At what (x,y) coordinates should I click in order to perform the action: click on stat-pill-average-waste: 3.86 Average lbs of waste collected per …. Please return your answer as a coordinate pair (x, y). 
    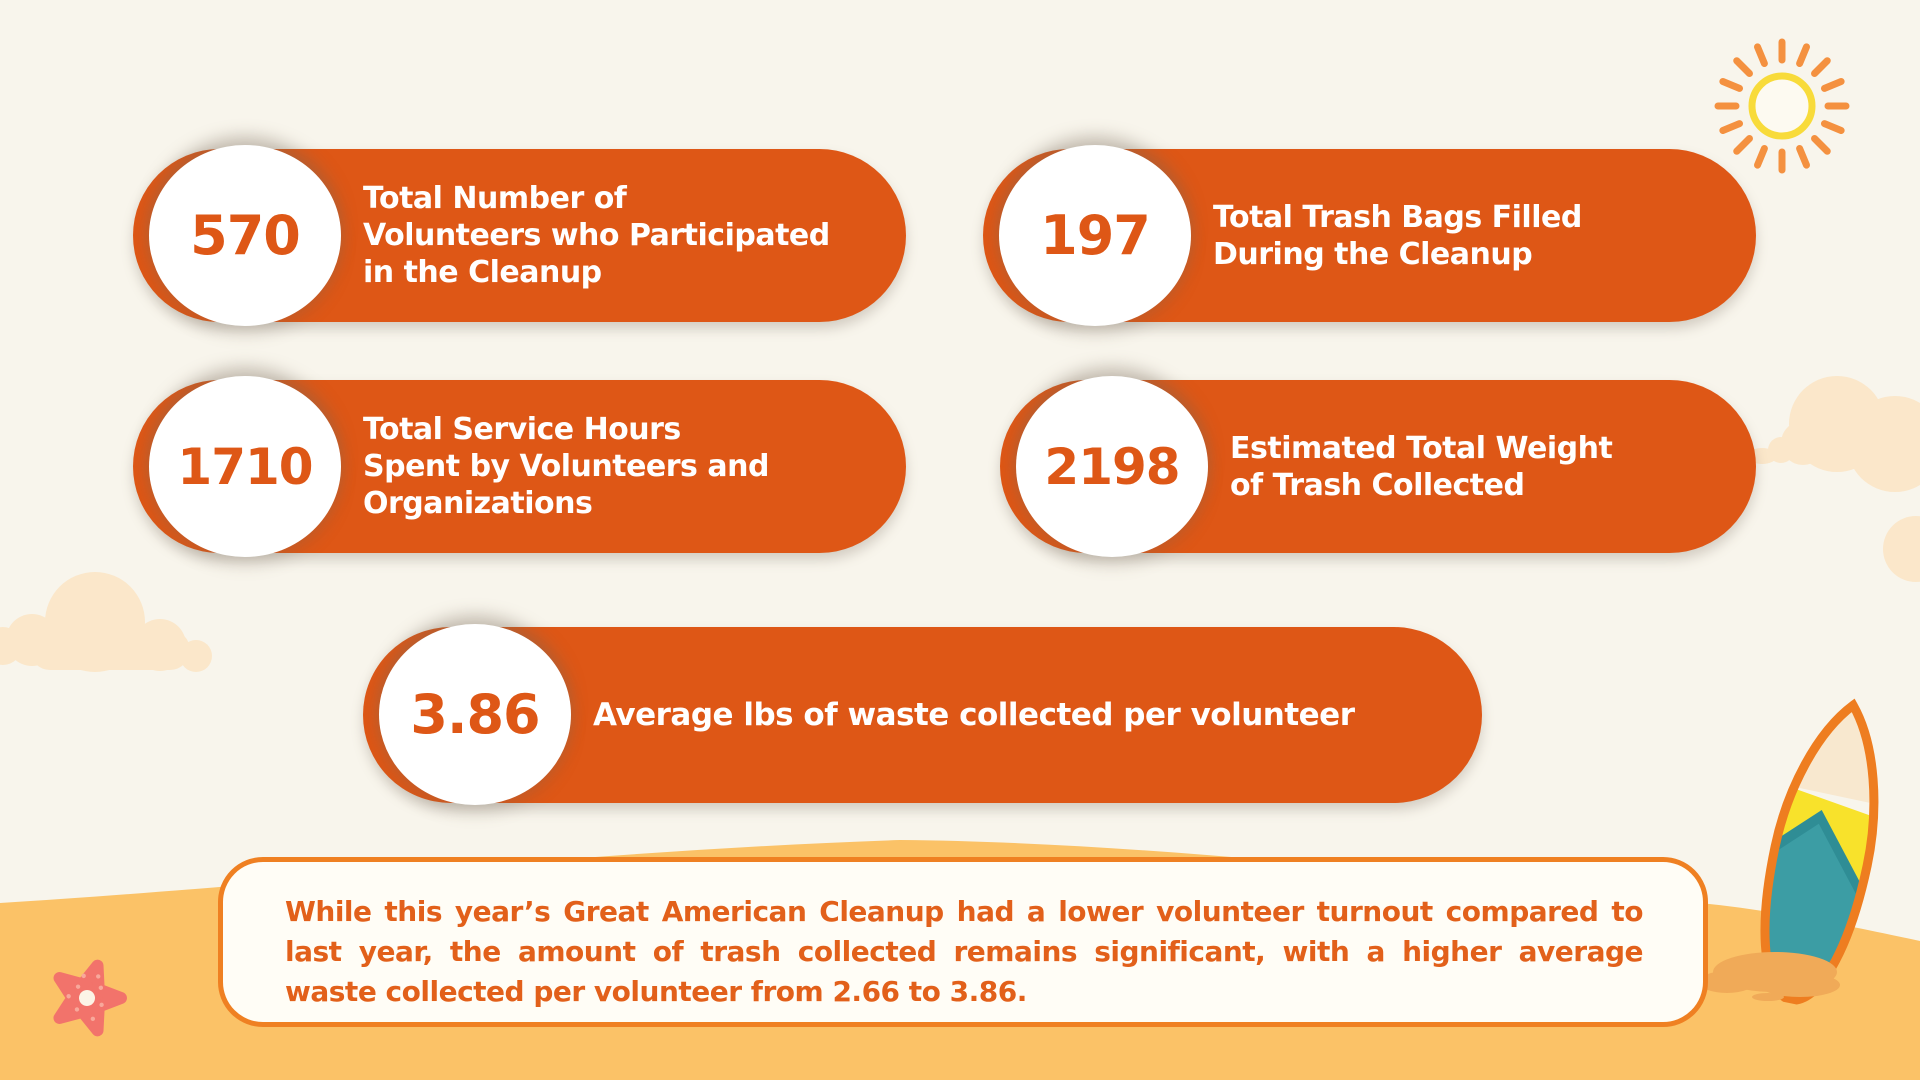
    Looking at the image, I should click on (922, 714).